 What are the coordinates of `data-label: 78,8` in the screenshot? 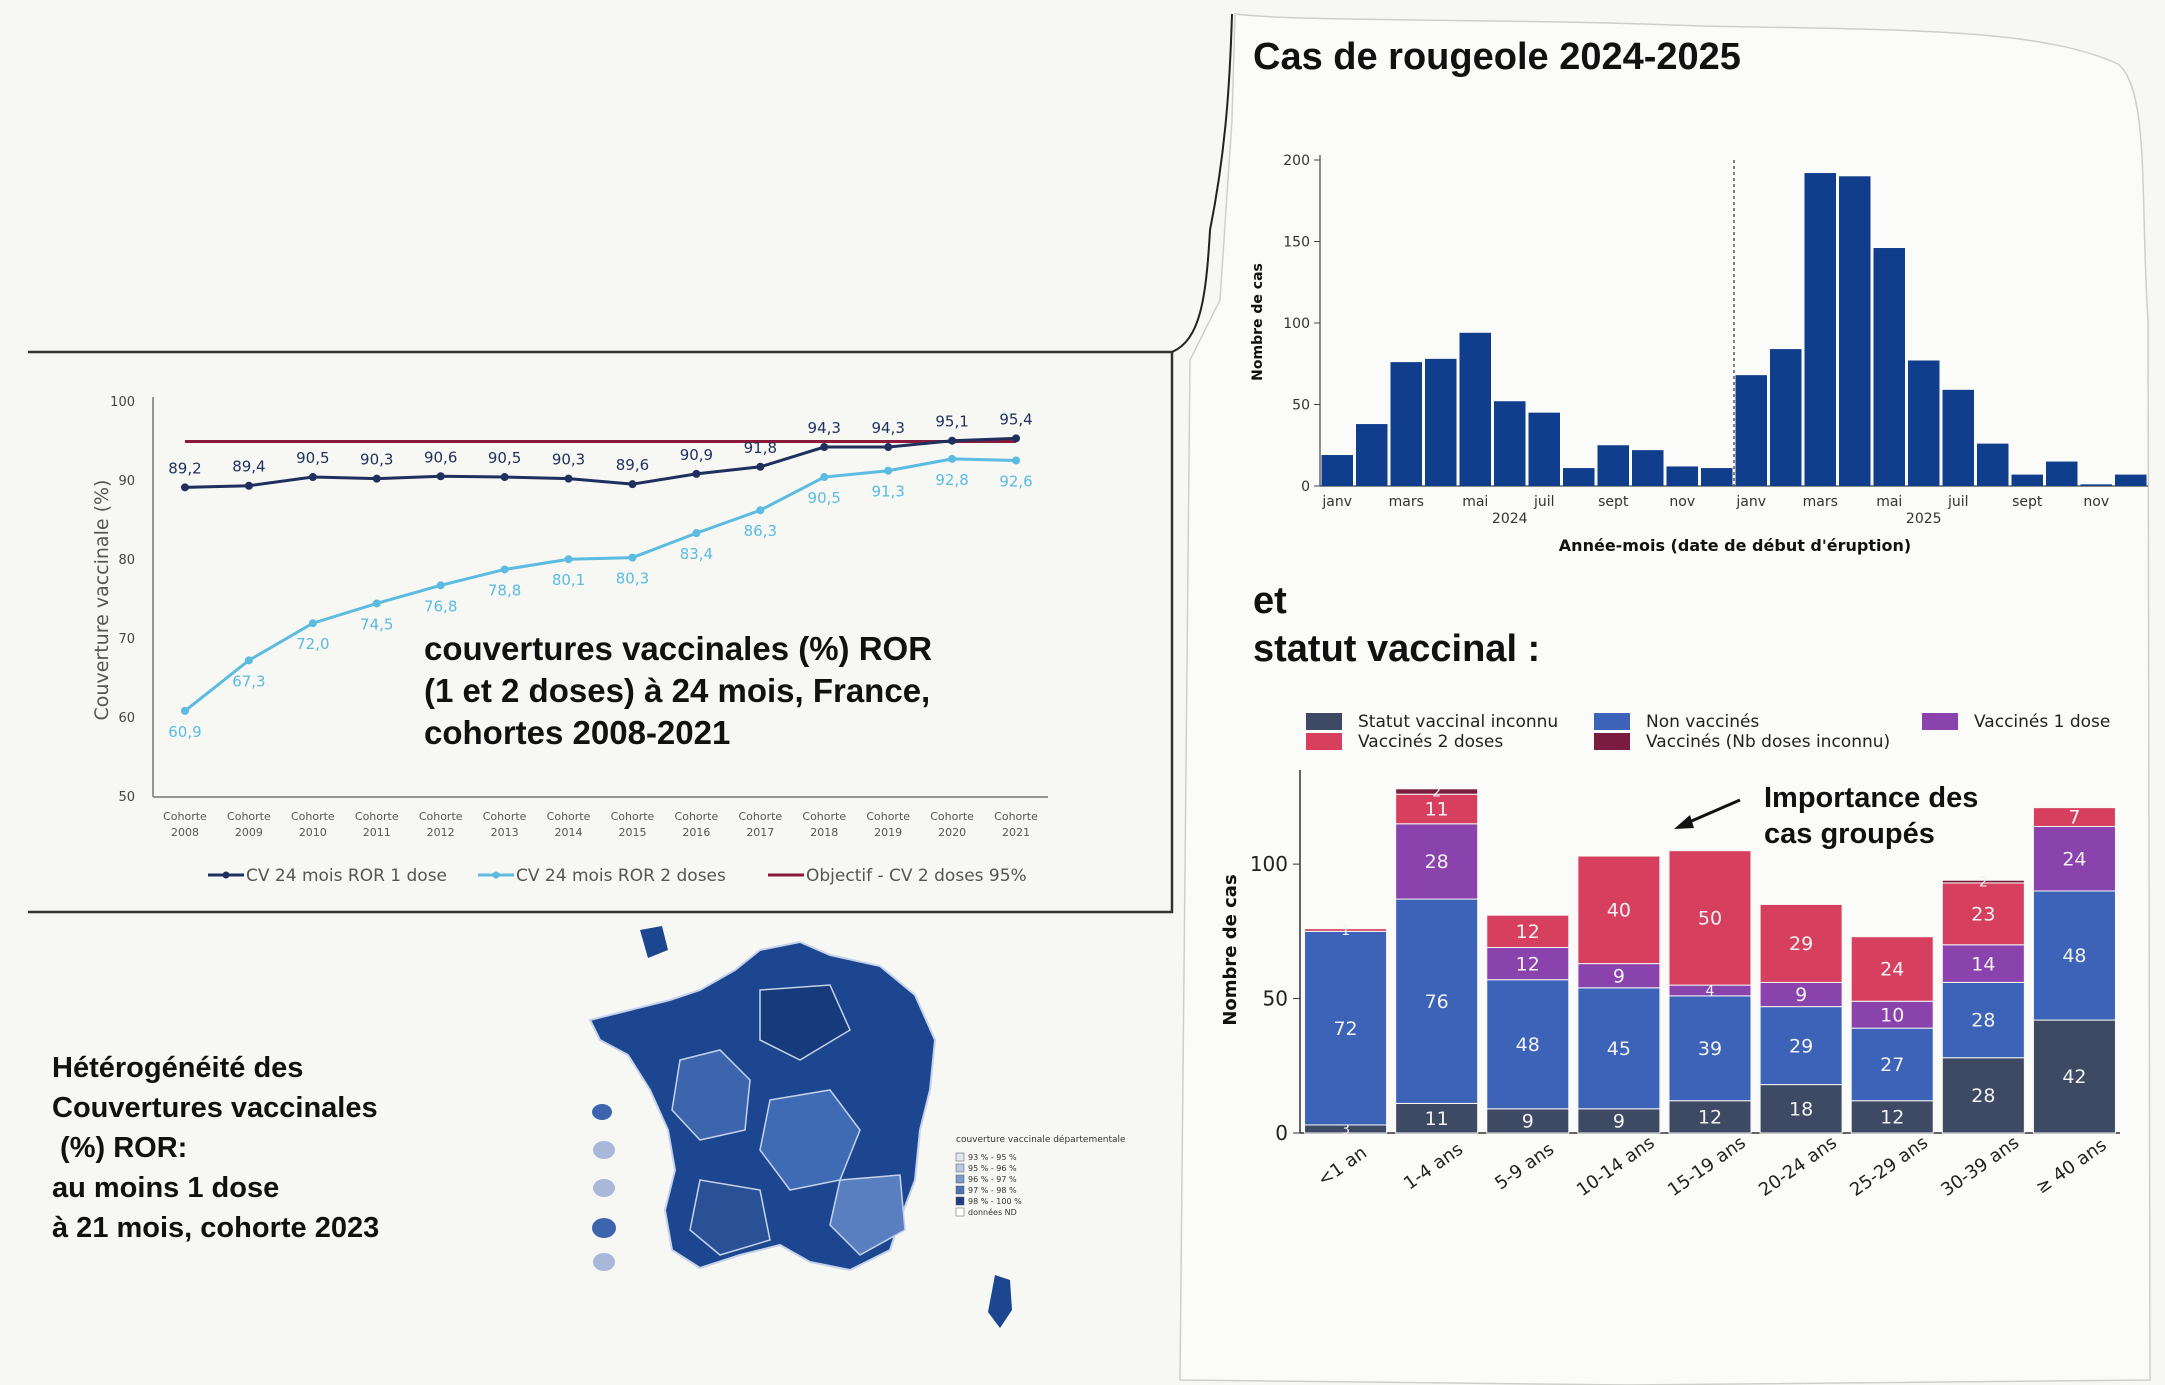 It's located at (504, 590).